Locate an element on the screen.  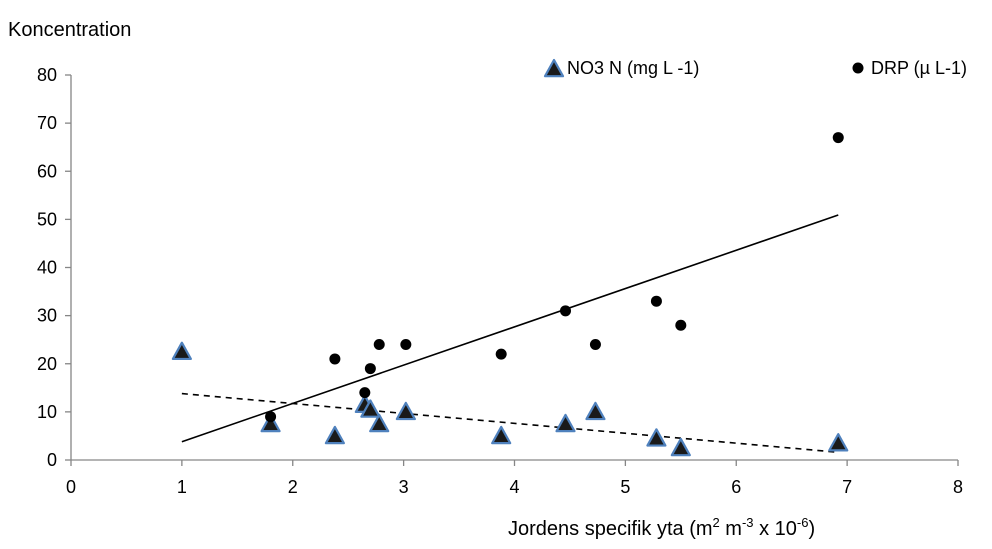
y-tick-label: 0 is located at coordinates (52, 460).